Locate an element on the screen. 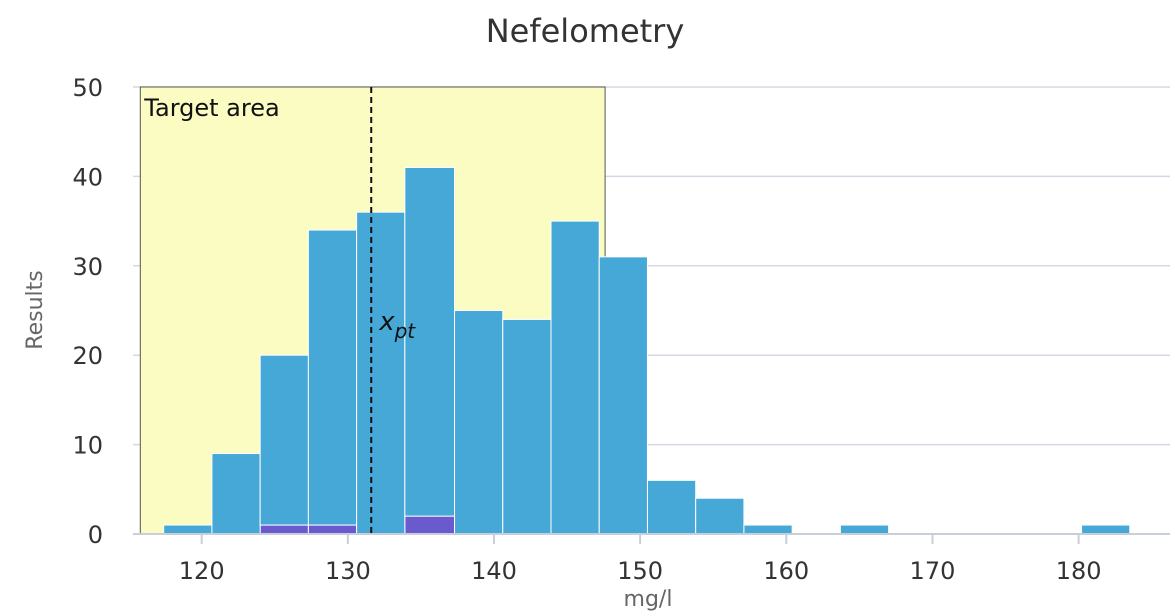 This screenshot has height=616, width=1175. y-axis-tick-labels: 0 10 20 30 40 50 is located at coordinates (87, 311).